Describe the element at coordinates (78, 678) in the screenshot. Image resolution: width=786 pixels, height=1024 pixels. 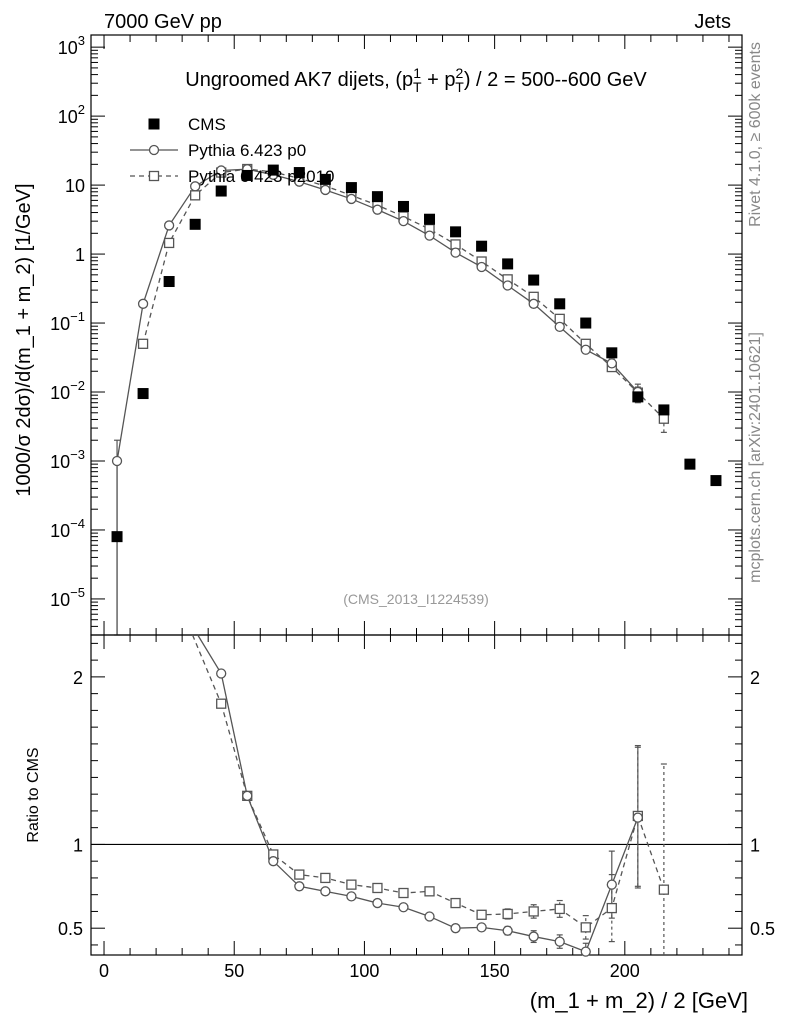
I see `ratio-y-tick-label: 2` at that location.